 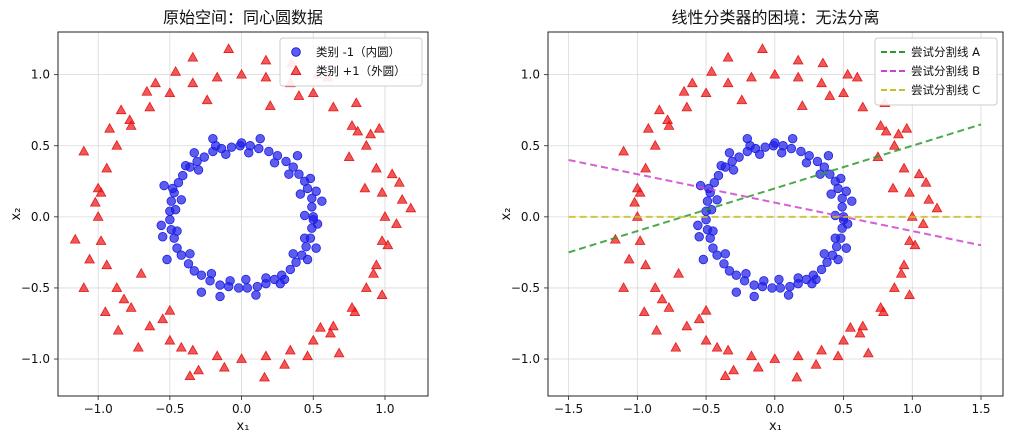 I want to click on y-tick-label: 1.0, so click(x=530, y=75).